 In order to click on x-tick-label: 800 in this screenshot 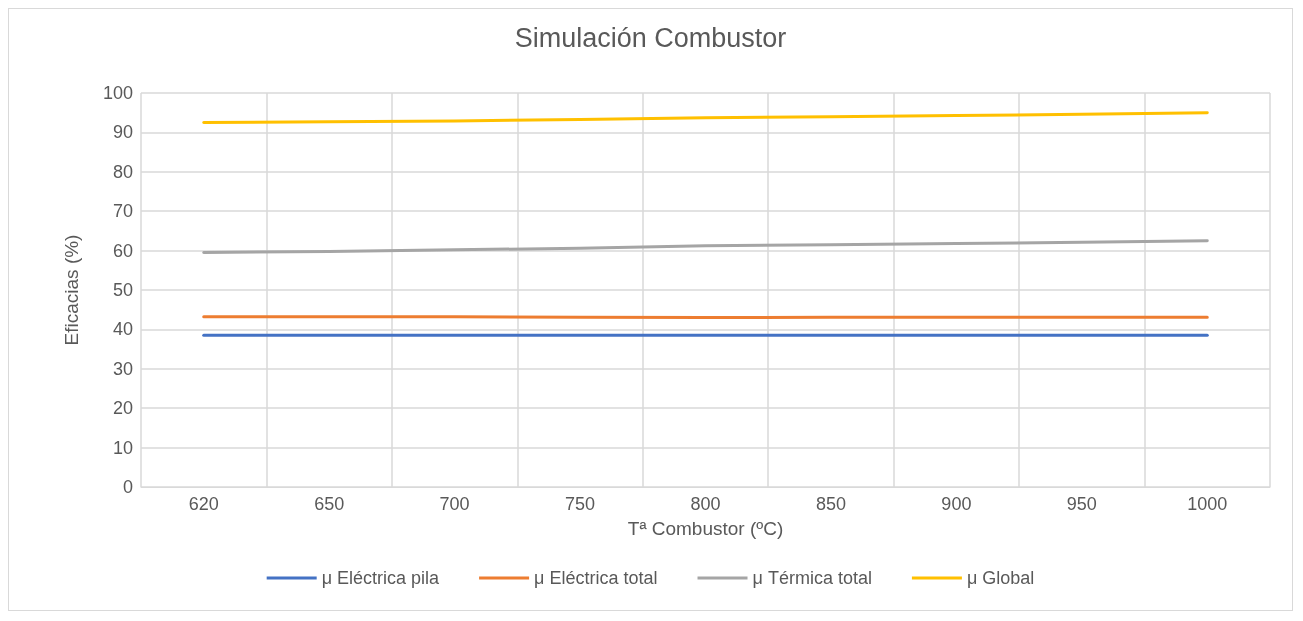, I will do `click(705, 504)`.